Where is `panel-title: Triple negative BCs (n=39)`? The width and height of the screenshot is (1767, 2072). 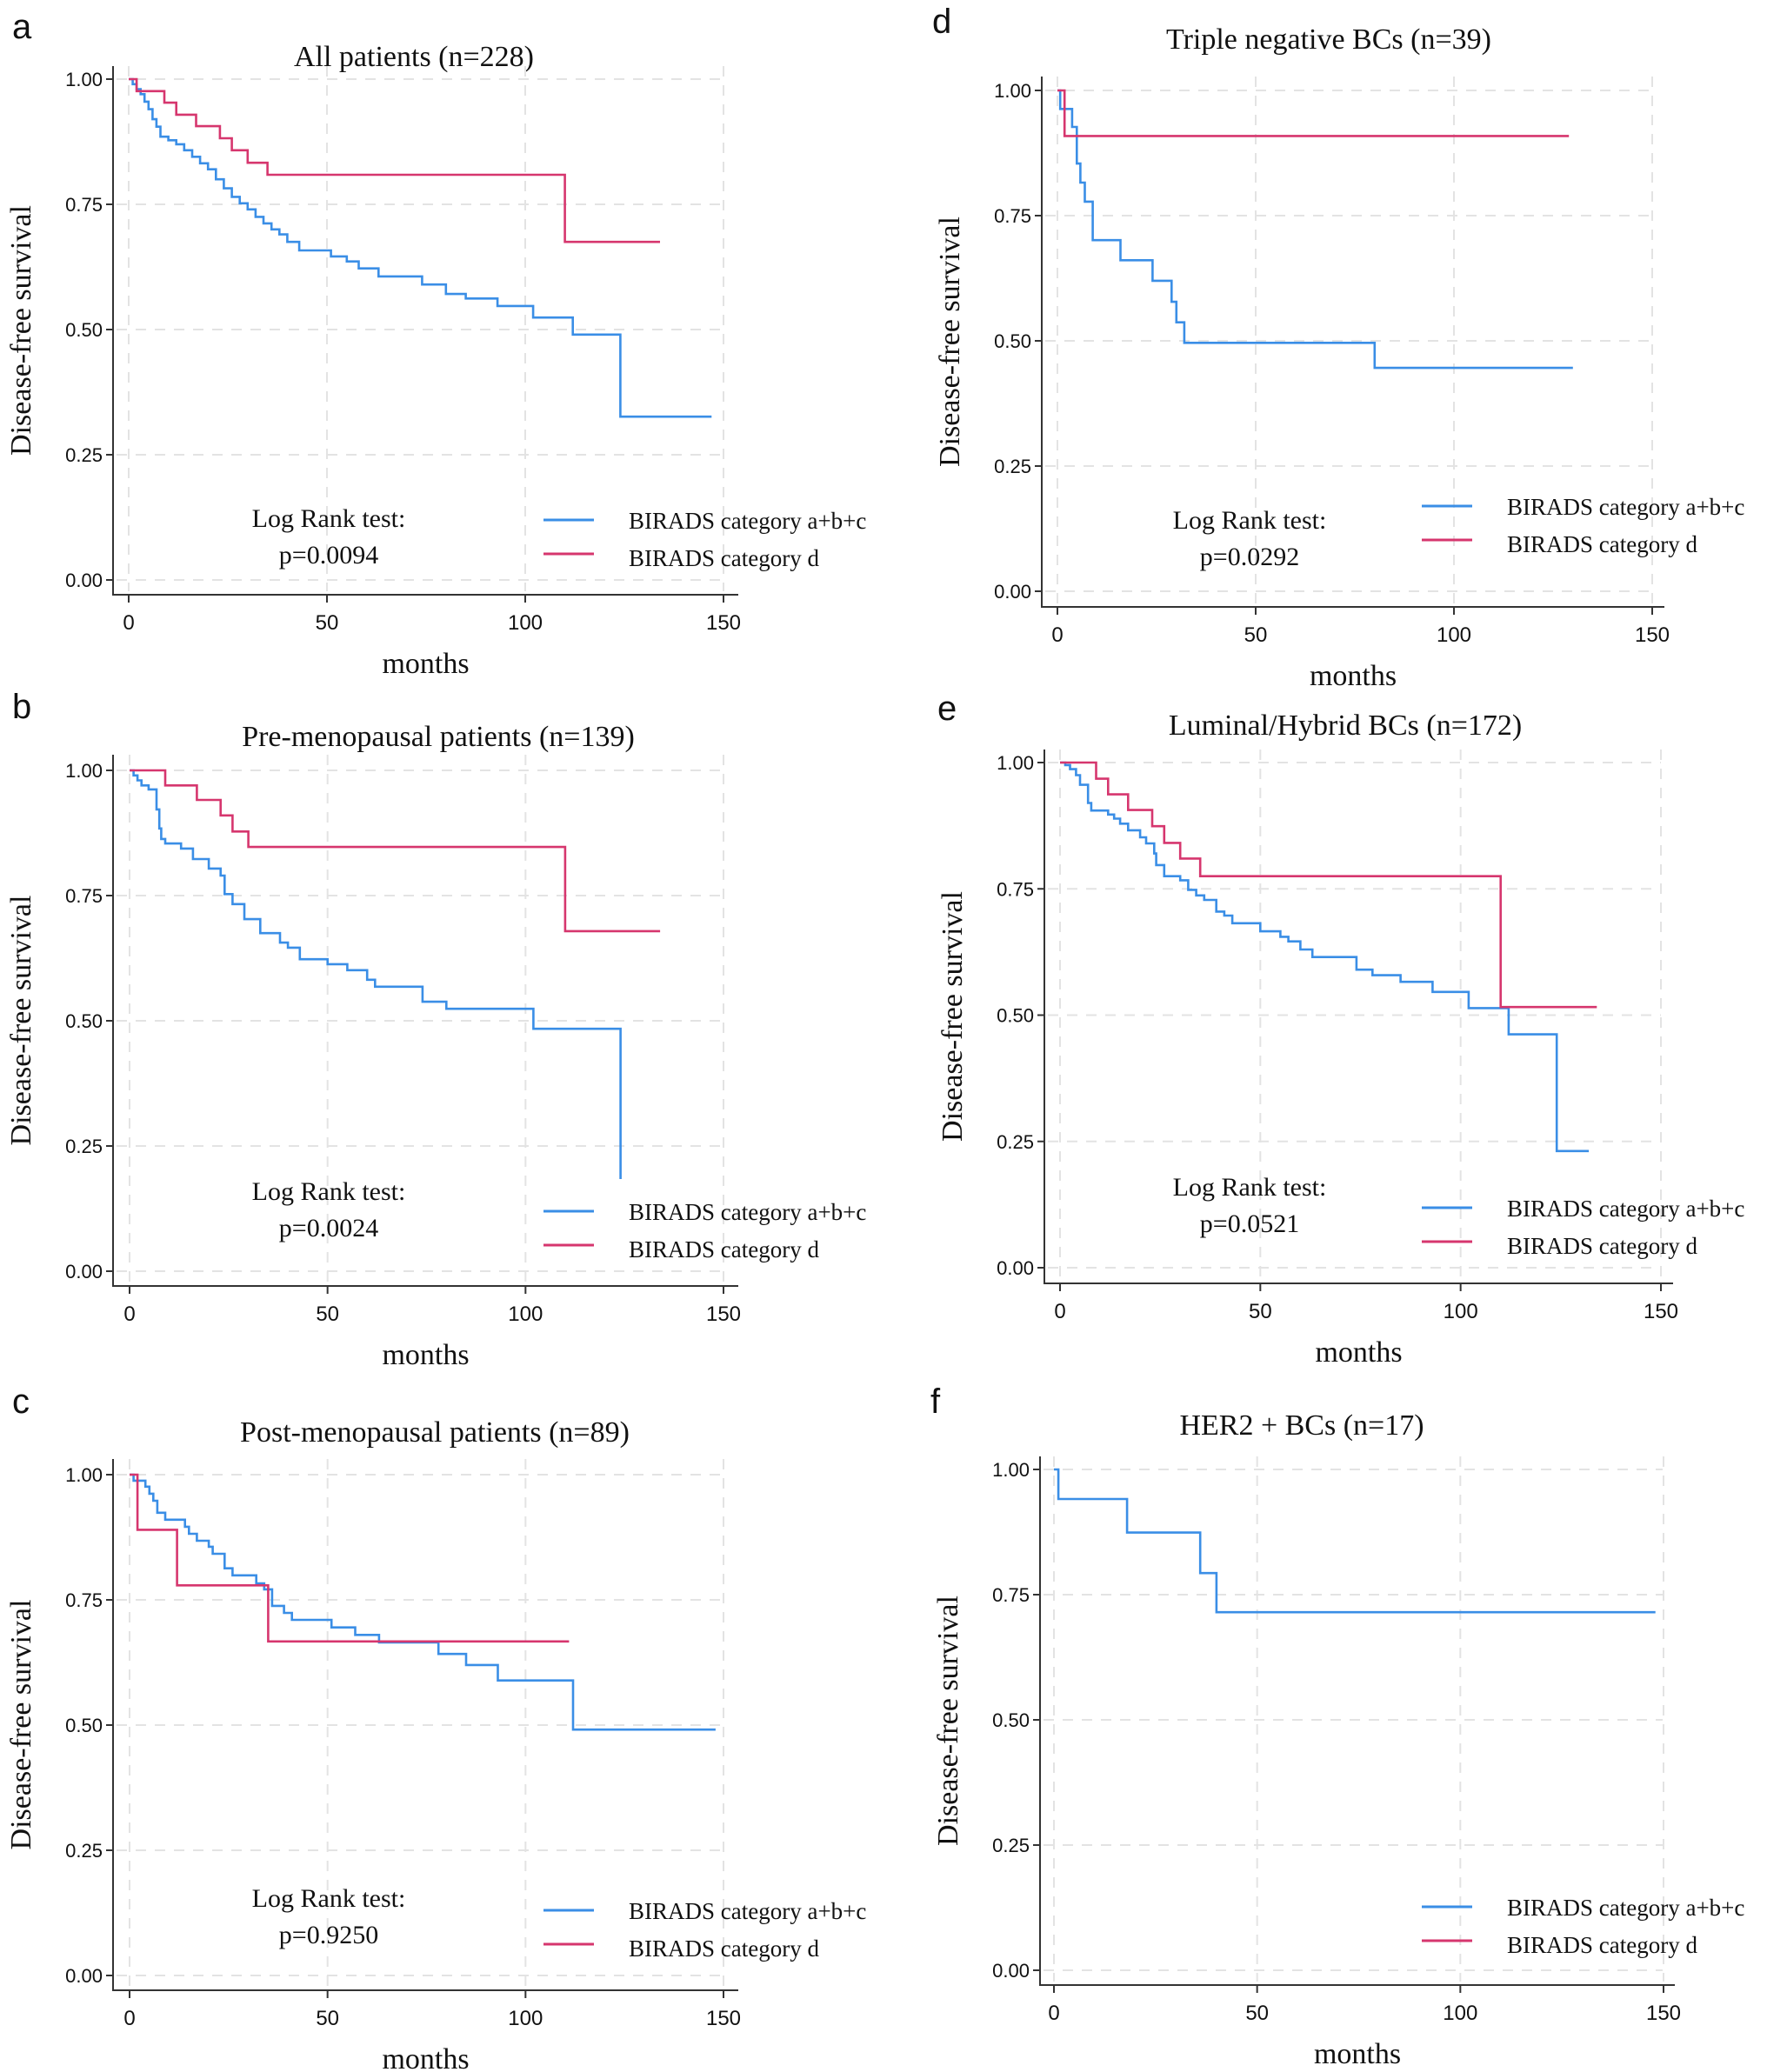 panel-title: Triple negative BCs (n=39) is located at coordinates (1328, 40).